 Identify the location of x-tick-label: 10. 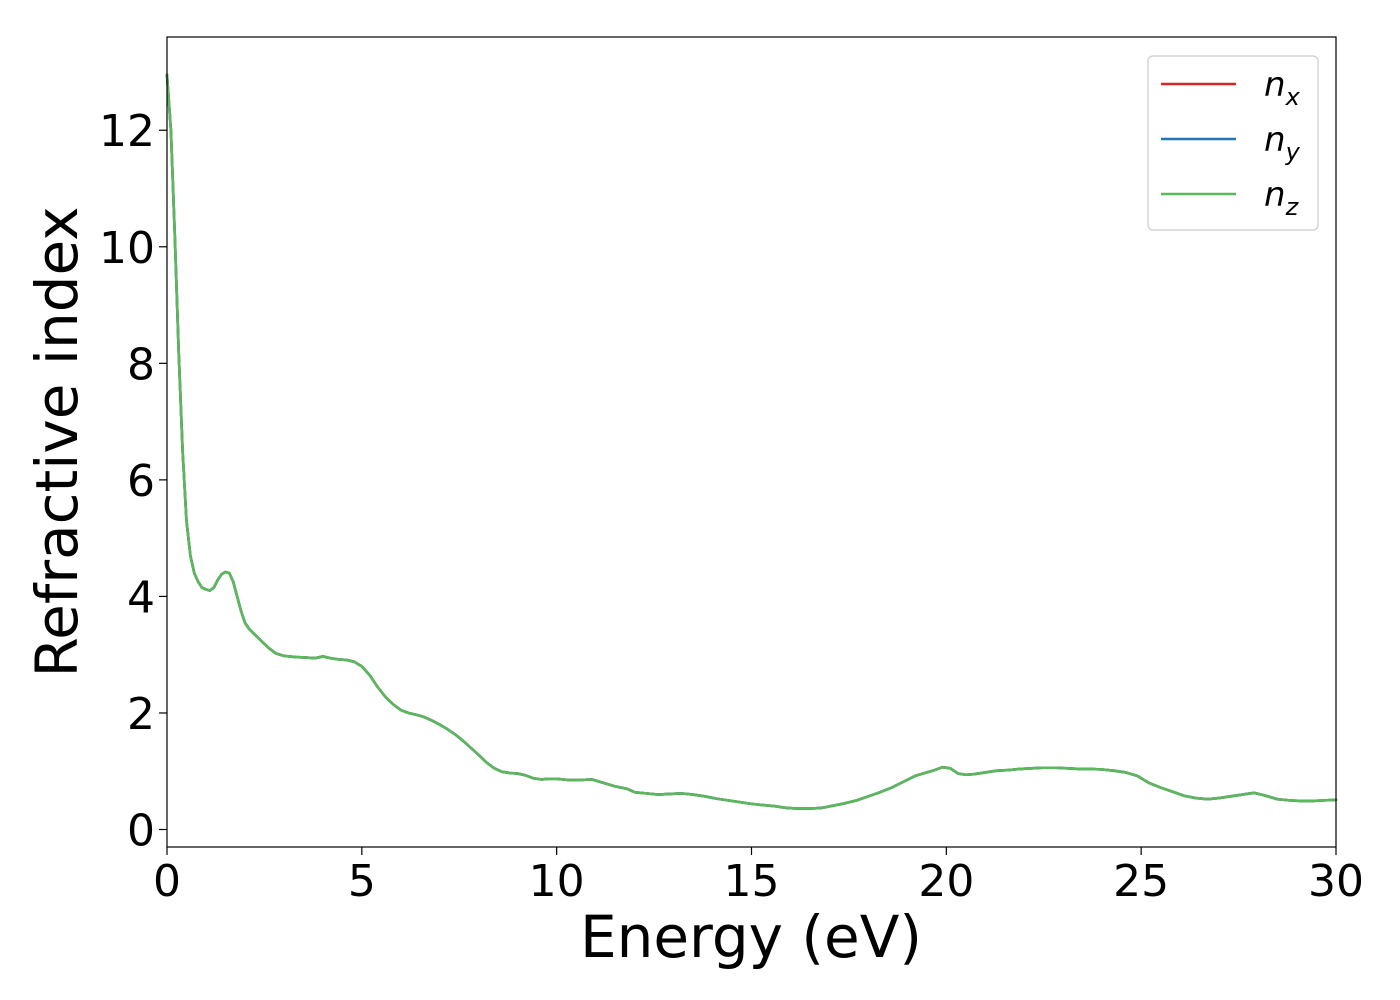
(557, 881).